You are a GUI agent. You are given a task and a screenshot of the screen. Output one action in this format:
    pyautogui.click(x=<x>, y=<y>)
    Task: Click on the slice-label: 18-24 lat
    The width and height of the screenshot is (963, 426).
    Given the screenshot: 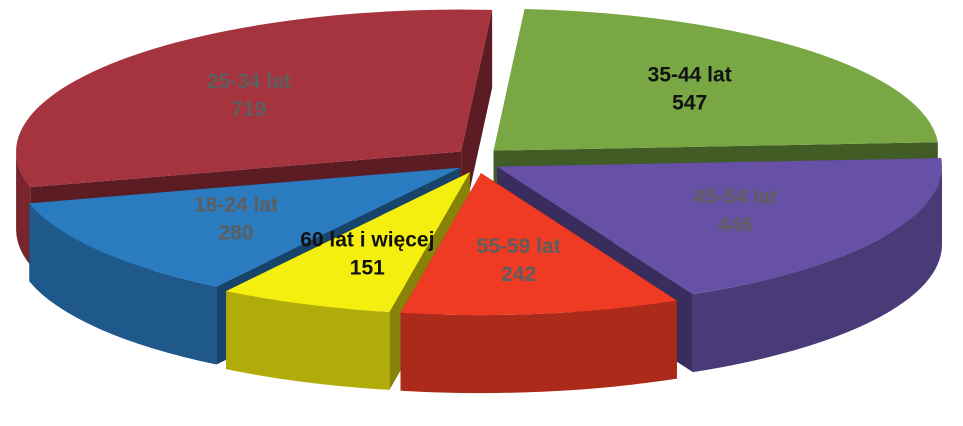 What is the action you would take?
    pyautogui.click(x=236, y=205)
    